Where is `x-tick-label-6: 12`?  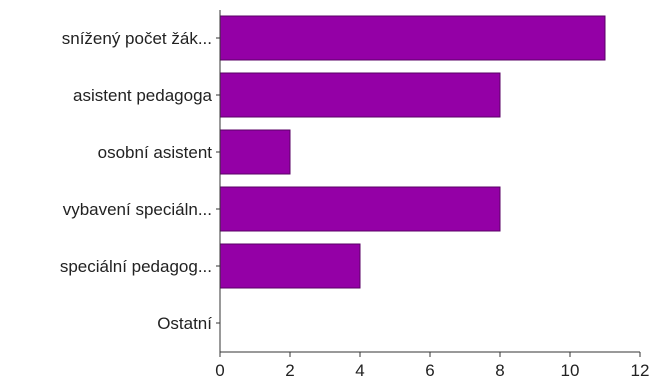
x-tick-label-6: 12 is located at coordinates (640, 370).